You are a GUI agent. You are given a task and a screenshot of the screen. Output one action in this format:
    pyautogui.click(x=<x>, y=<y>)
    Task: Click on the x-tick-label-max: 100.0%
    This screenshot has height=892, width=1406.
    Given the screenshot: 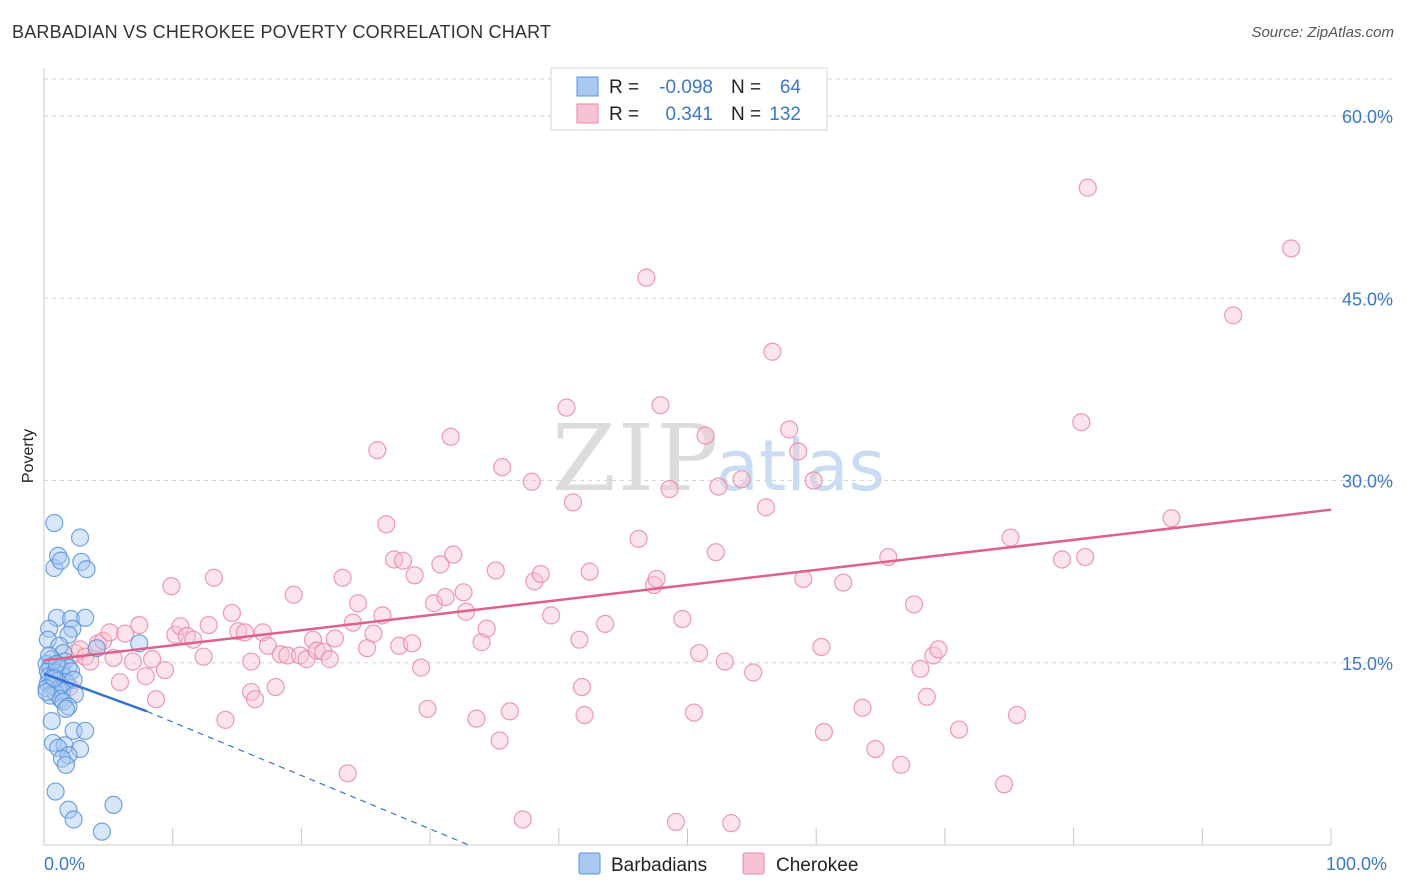 What is the action you would take?
    pyautogui.click(x=1356, y=864)
    